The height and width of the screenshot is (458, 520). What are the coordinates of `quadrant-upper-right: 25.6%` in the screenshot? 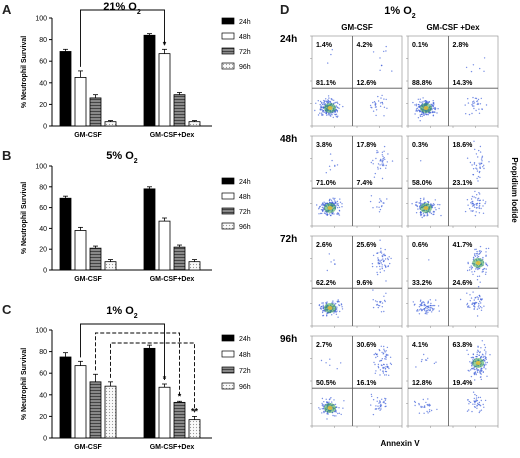 It's located at (367, 245).